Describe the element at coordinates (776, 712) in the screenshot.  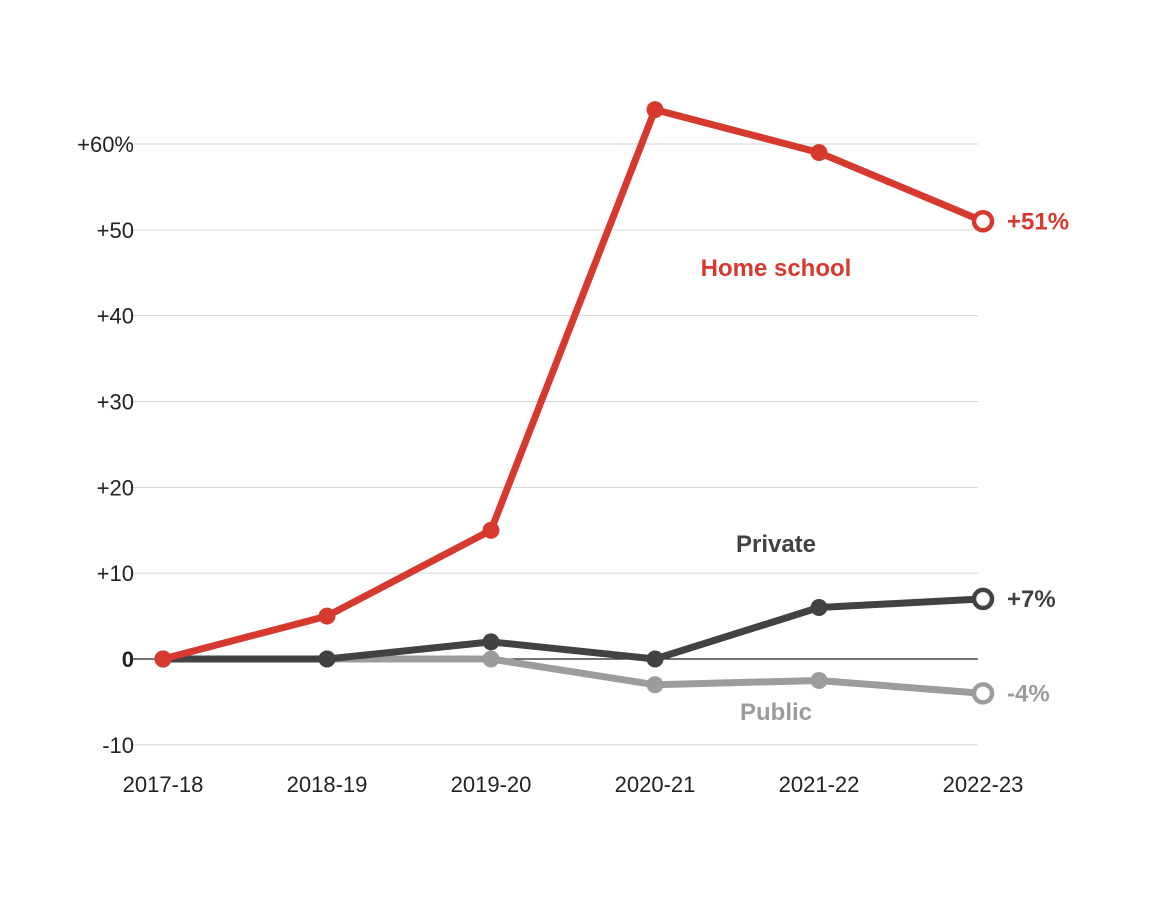
I see `series-name-label: Public` at that location.